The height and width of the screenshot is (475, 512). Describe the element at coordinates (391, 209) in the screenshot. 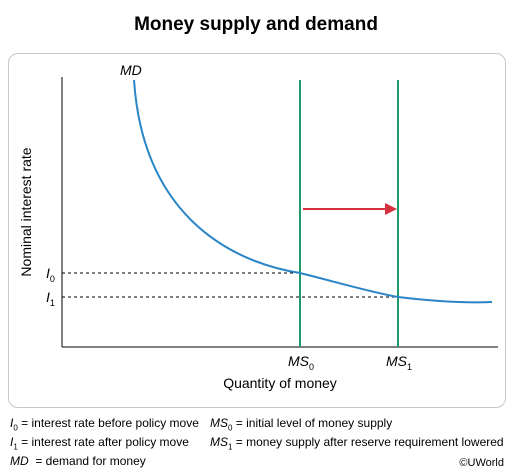

I see `shift-arrowhead` at that location.